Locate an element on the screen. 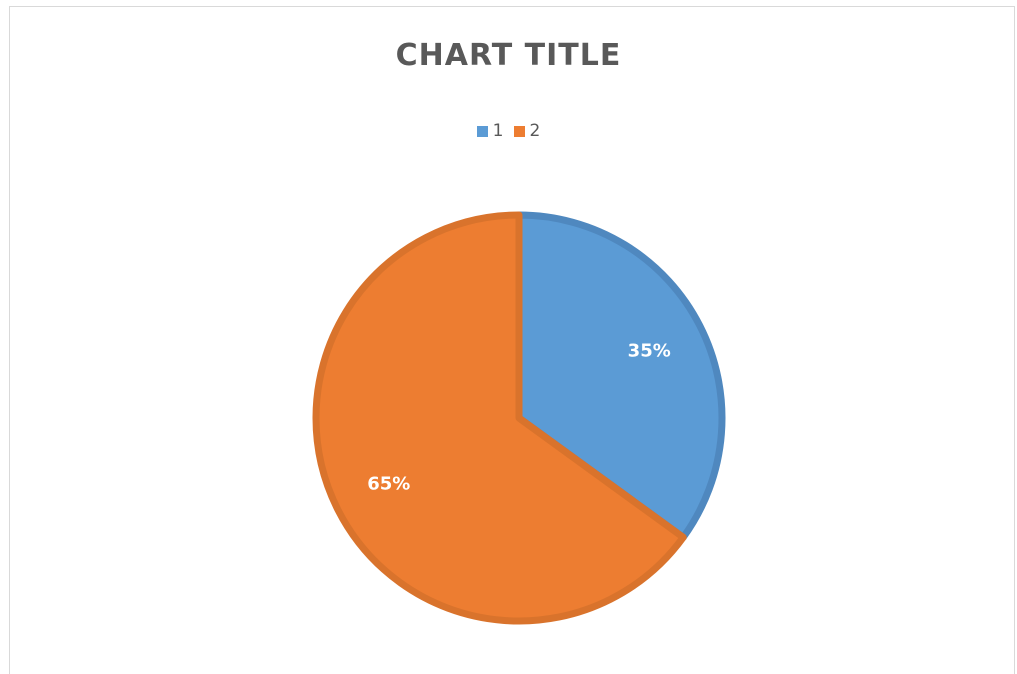  data-label-1: 35% is located at coordinates (649, 351).